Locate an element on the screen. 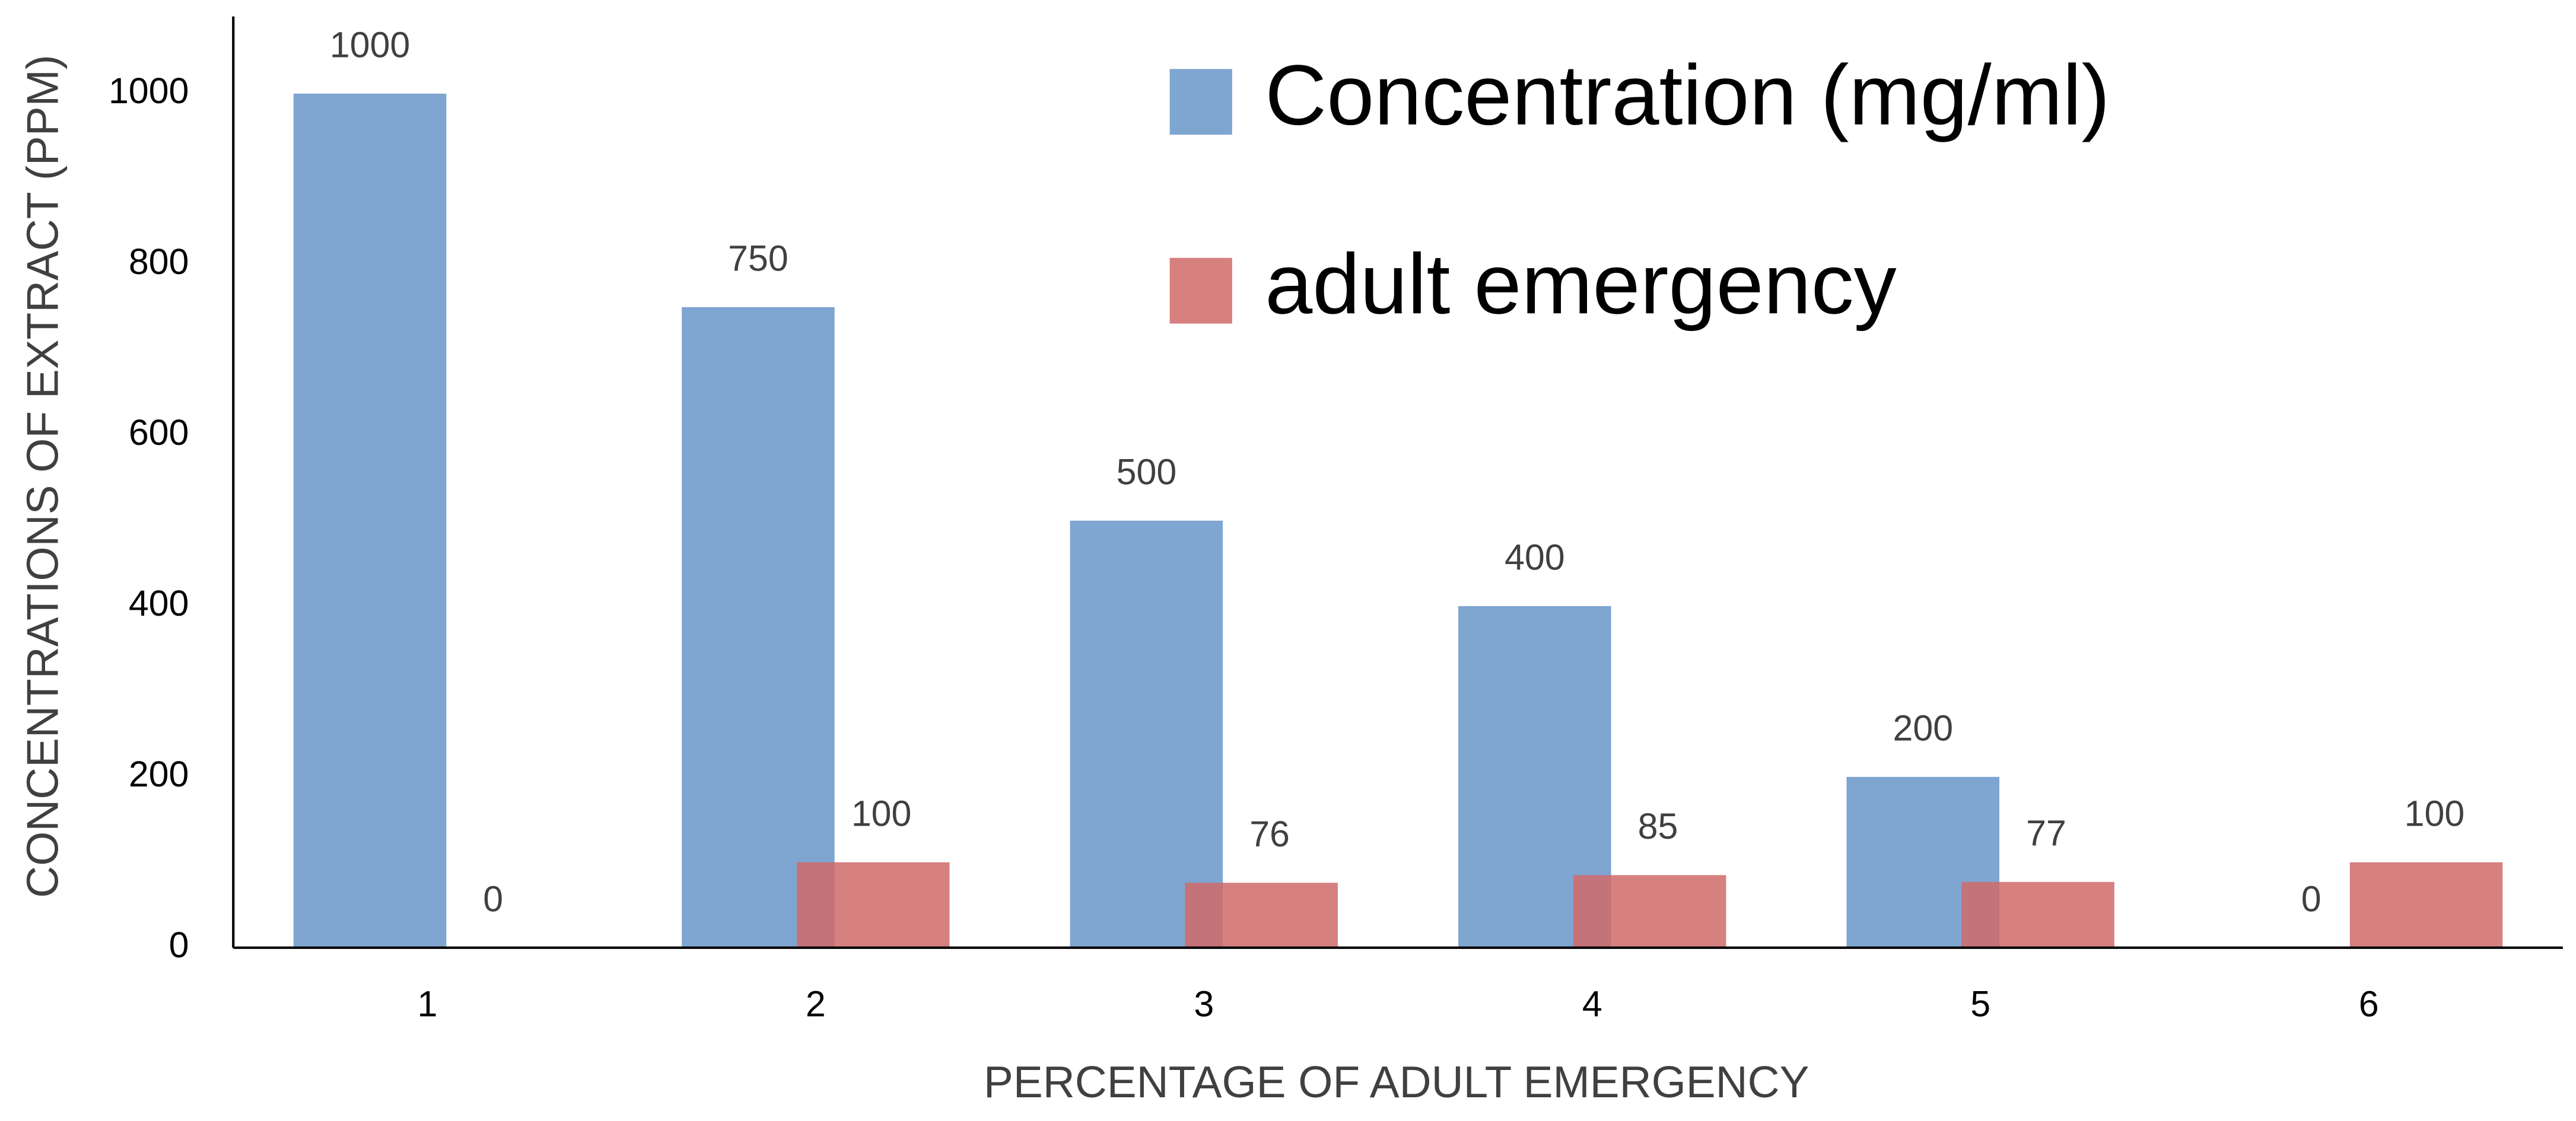 Image resolution: width=2576 pixels, height=1121 pixels. legend-label: adult emergency is located at coordinates (1581, 284).